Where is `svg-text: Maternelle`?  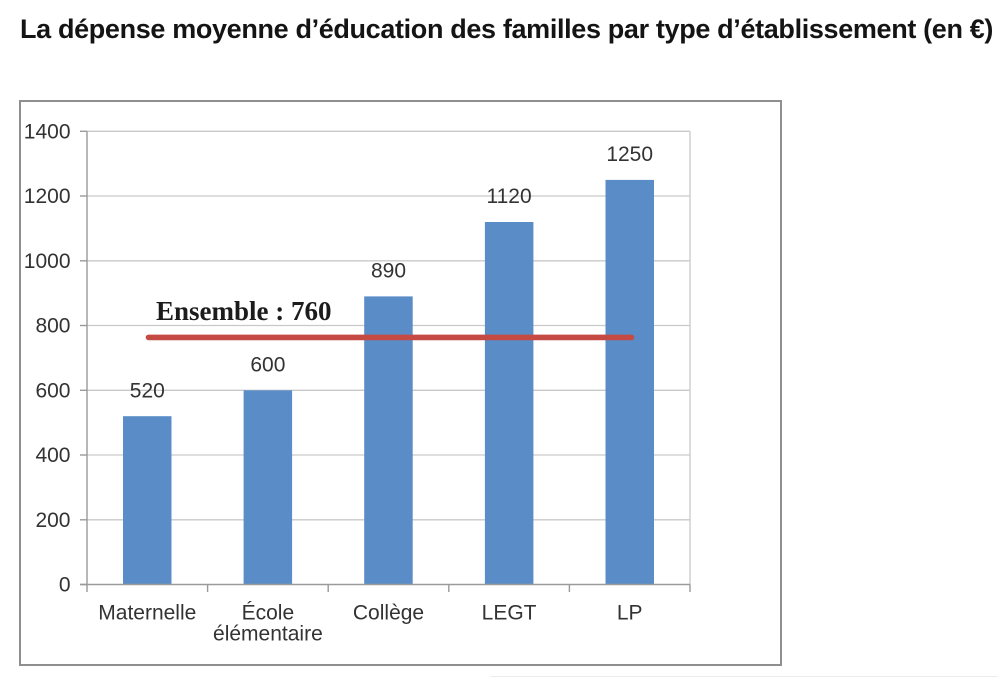
svg-text: Maternelle is located at coordinates (147, 613).